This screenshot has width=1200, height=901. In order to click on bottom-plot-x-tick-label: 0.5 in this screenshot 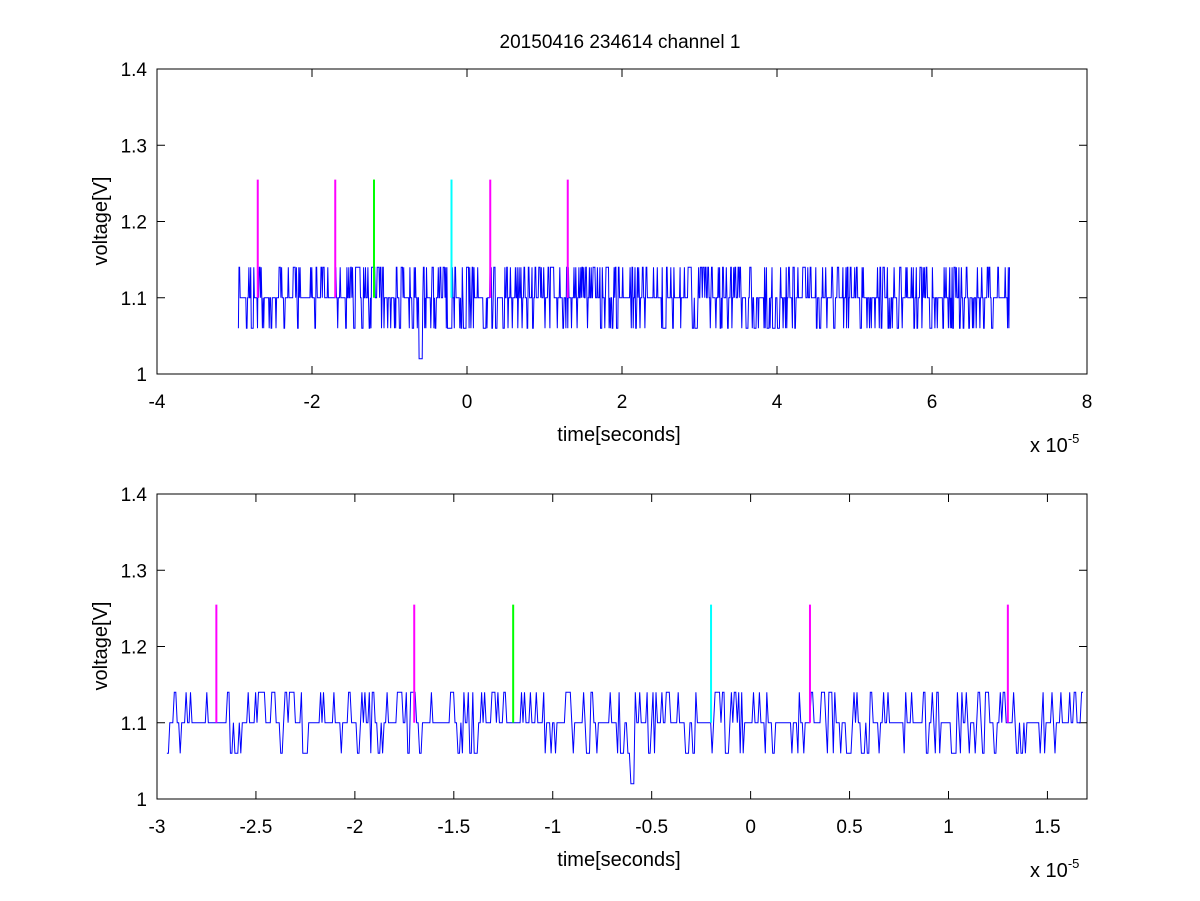, I will do `click(849, 827)`.